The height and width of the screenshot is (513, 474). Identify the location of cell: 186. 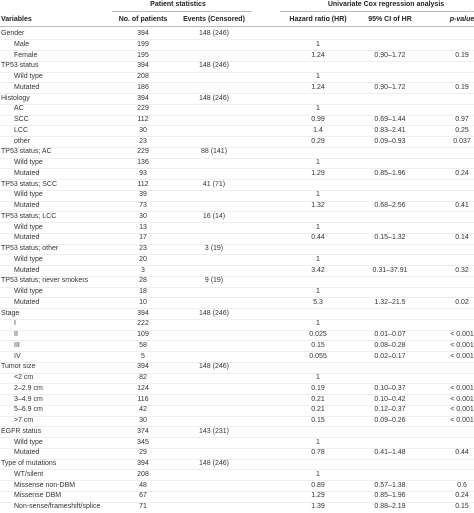
(143, 87).